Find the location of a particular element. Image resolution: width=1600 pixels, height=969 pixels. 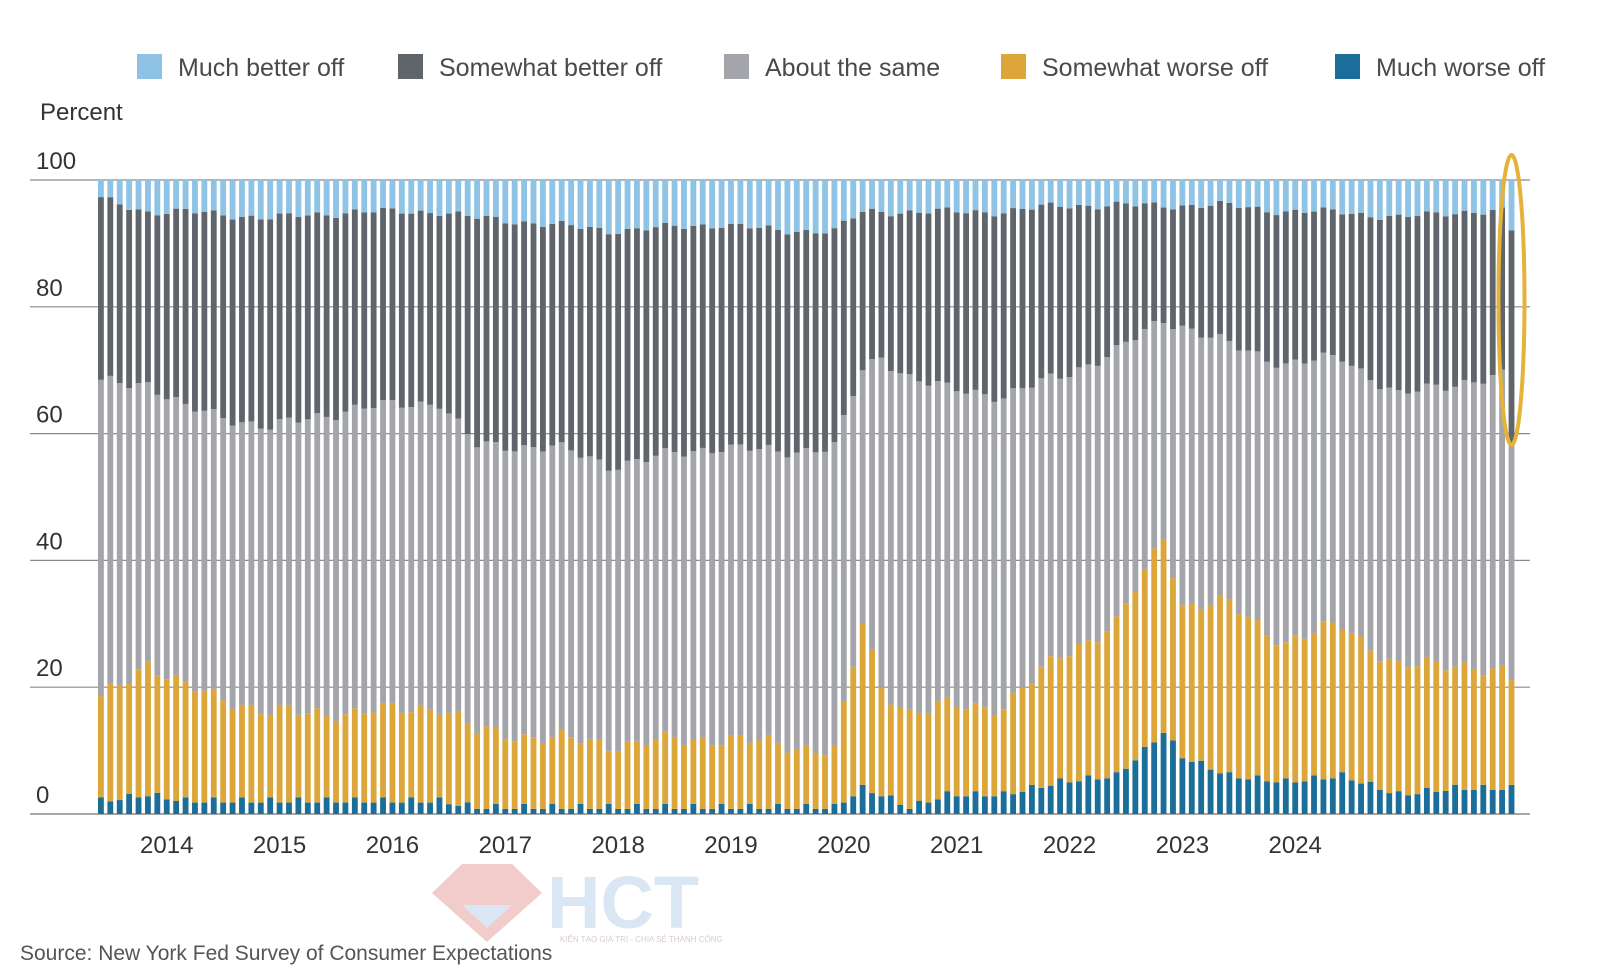

watermark-logo-text: HCT is located at coordinates (623, 902).